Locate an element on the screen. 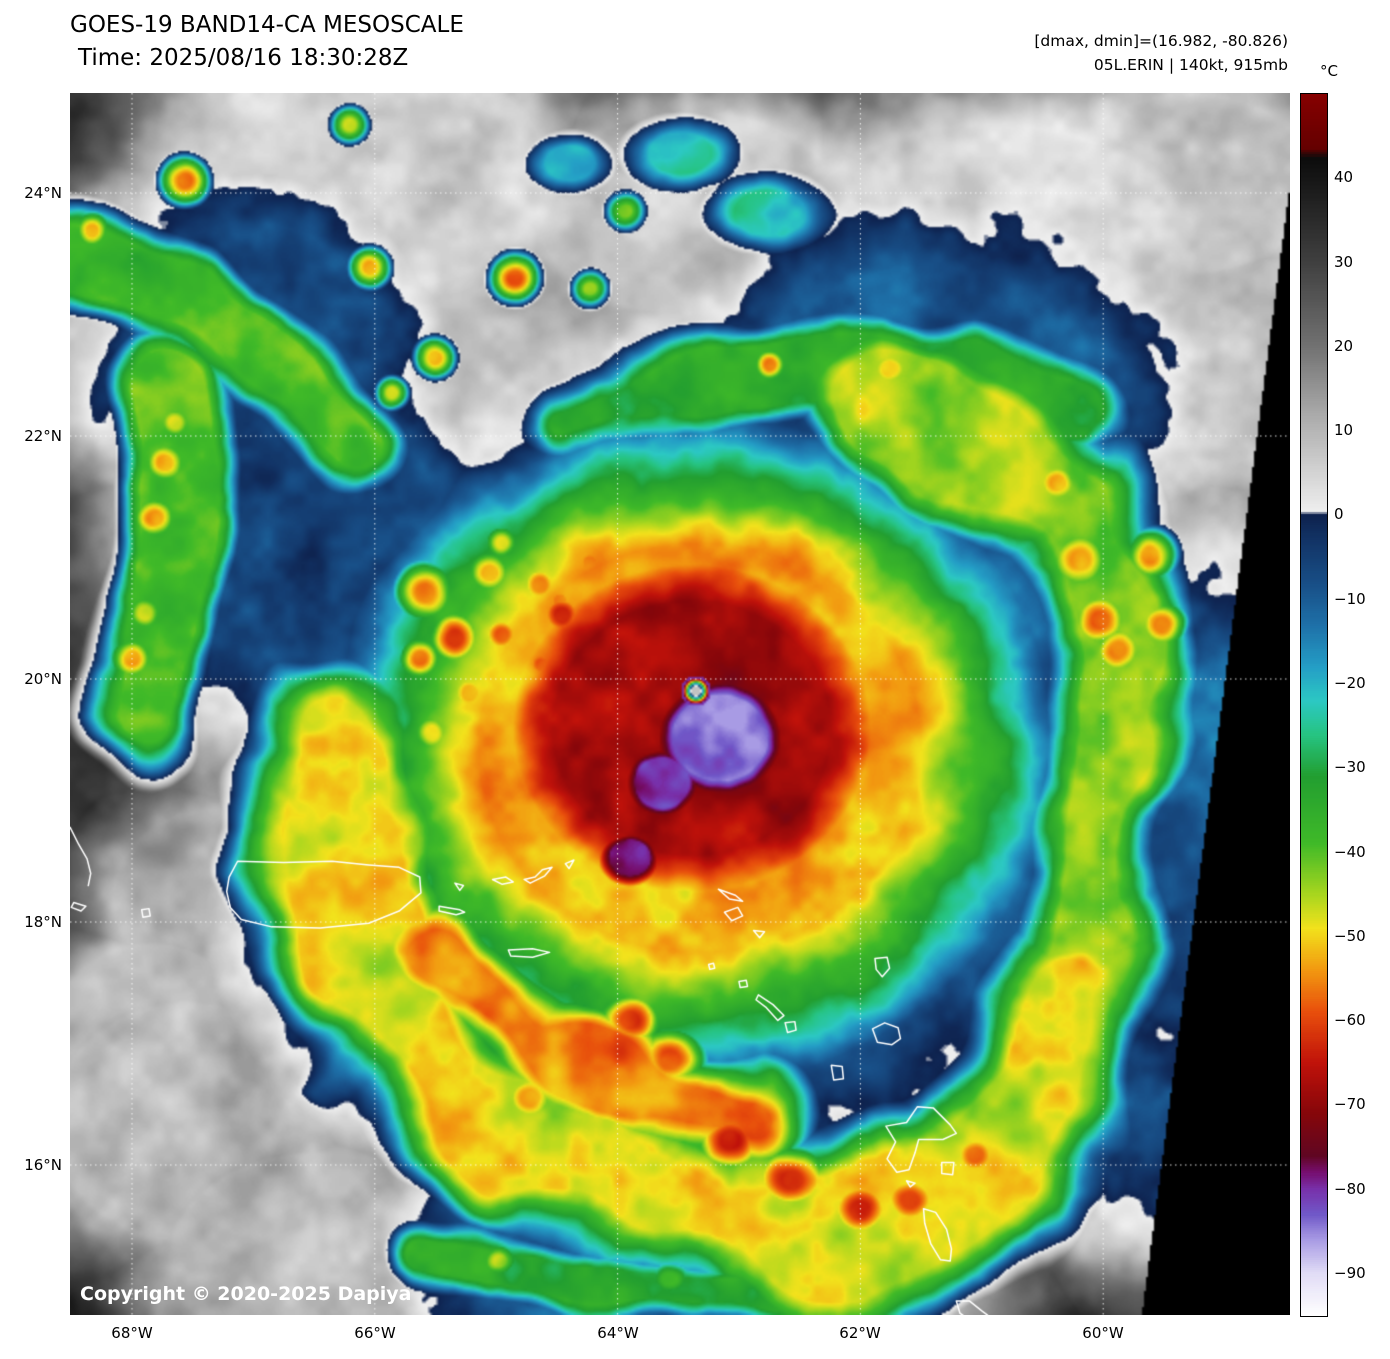 This screenshot has height=1359, width=1390. colorbar-tick-label: −60 is located at coordinates (1350, 1020).